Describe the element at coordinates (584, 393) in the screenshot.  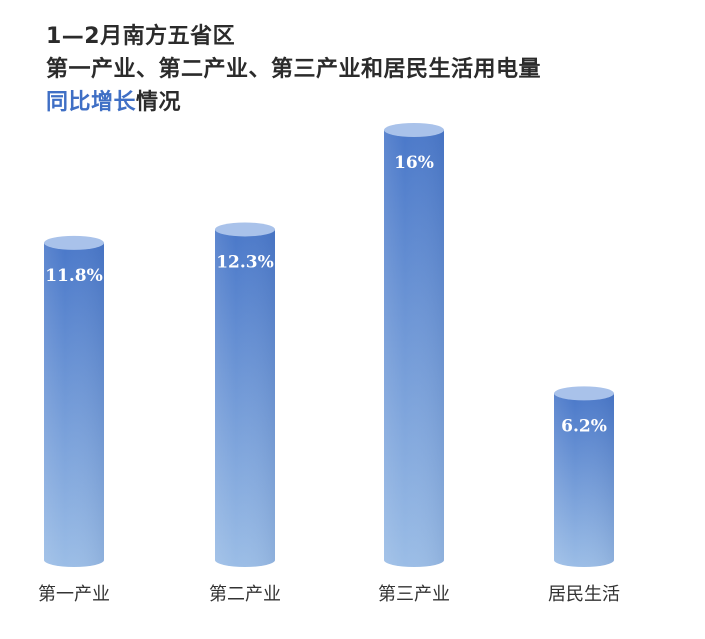
I see `bar-cap-residential` at that location.